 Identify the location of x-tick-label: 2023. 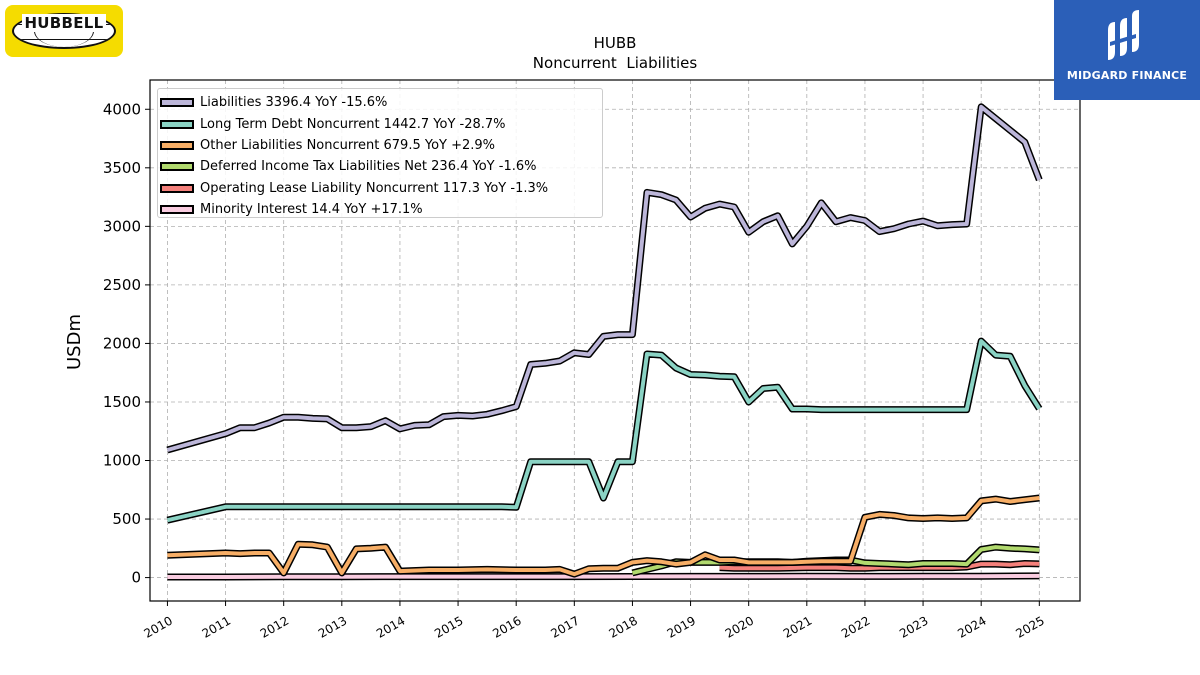
(913, 626).